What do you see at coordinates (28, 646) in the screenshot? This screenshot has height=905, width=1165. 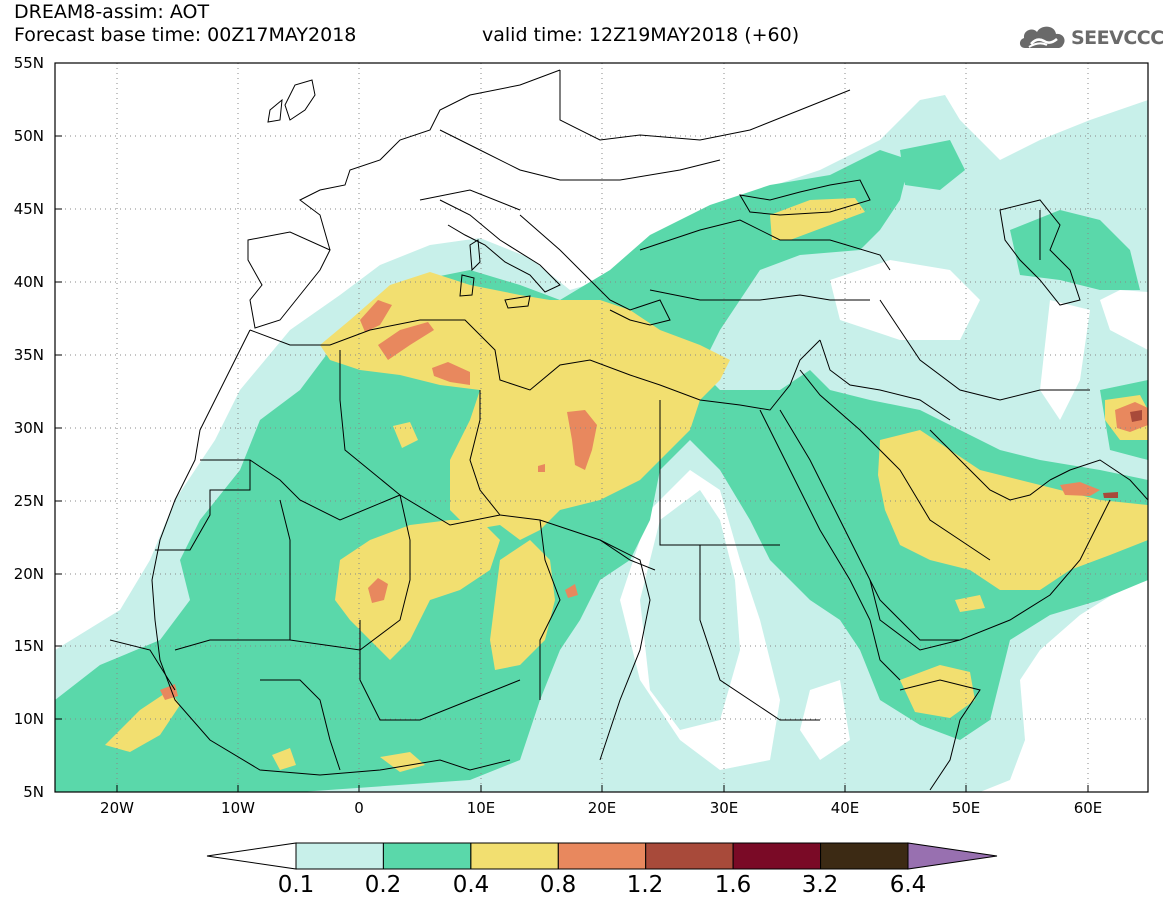 I see `lat-tick-label: 15N` at bounding box center [28, 646].